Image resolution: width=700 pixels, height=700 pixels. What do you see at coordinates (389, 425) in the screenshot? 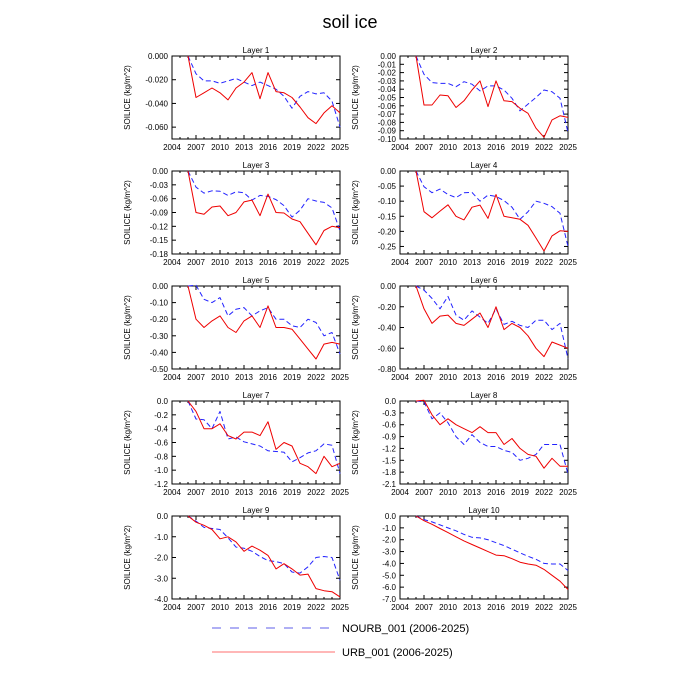
I see `layer-8-ytick-label: -0.6` at bounding box center [389, 425].